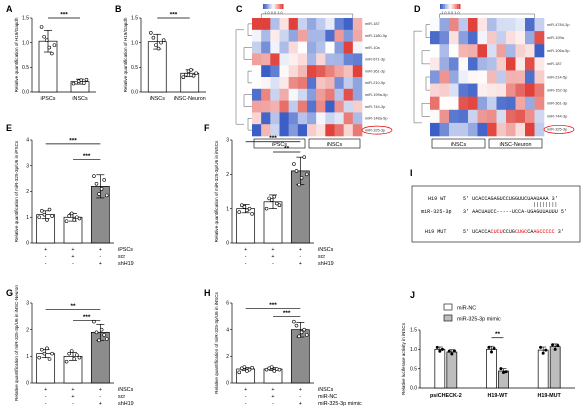 Image resolution: width=584 pixels, height=419 pixels. I want to click on legend-j: miR-NC miR-325-3p mimic, so click(472, 313).